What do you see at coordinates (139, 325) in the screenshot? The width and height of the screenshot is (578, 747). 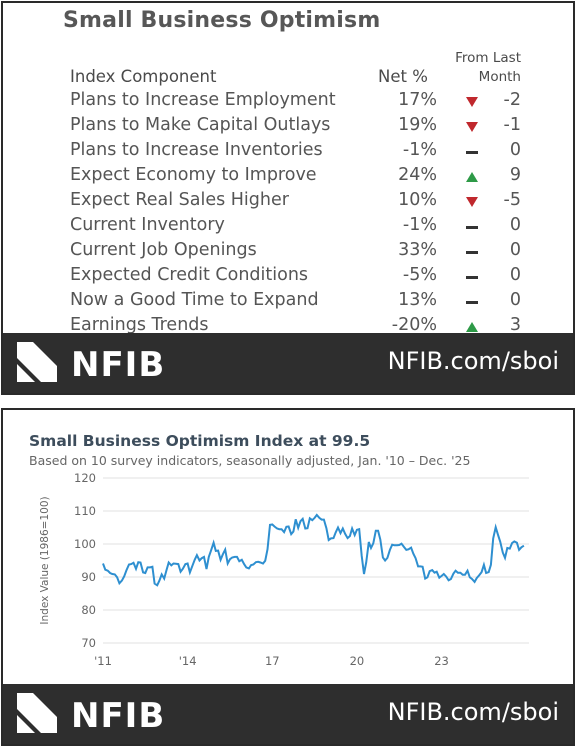 I see `row-component: Earnings Trends` at bounding box center [139, 325].